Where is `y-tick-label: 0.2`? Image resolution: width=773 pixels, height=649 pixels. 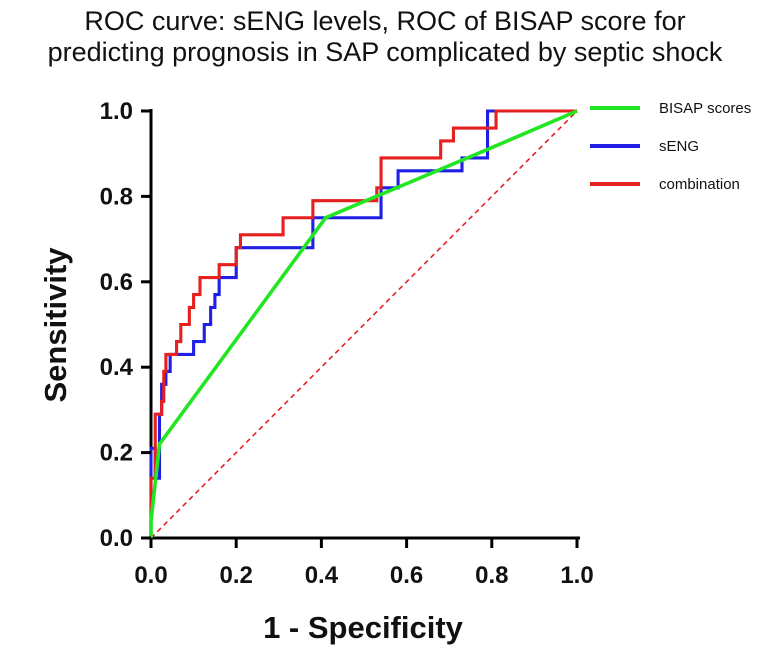
y-tick-label: 0.2 is located at coordinates (116, 453).